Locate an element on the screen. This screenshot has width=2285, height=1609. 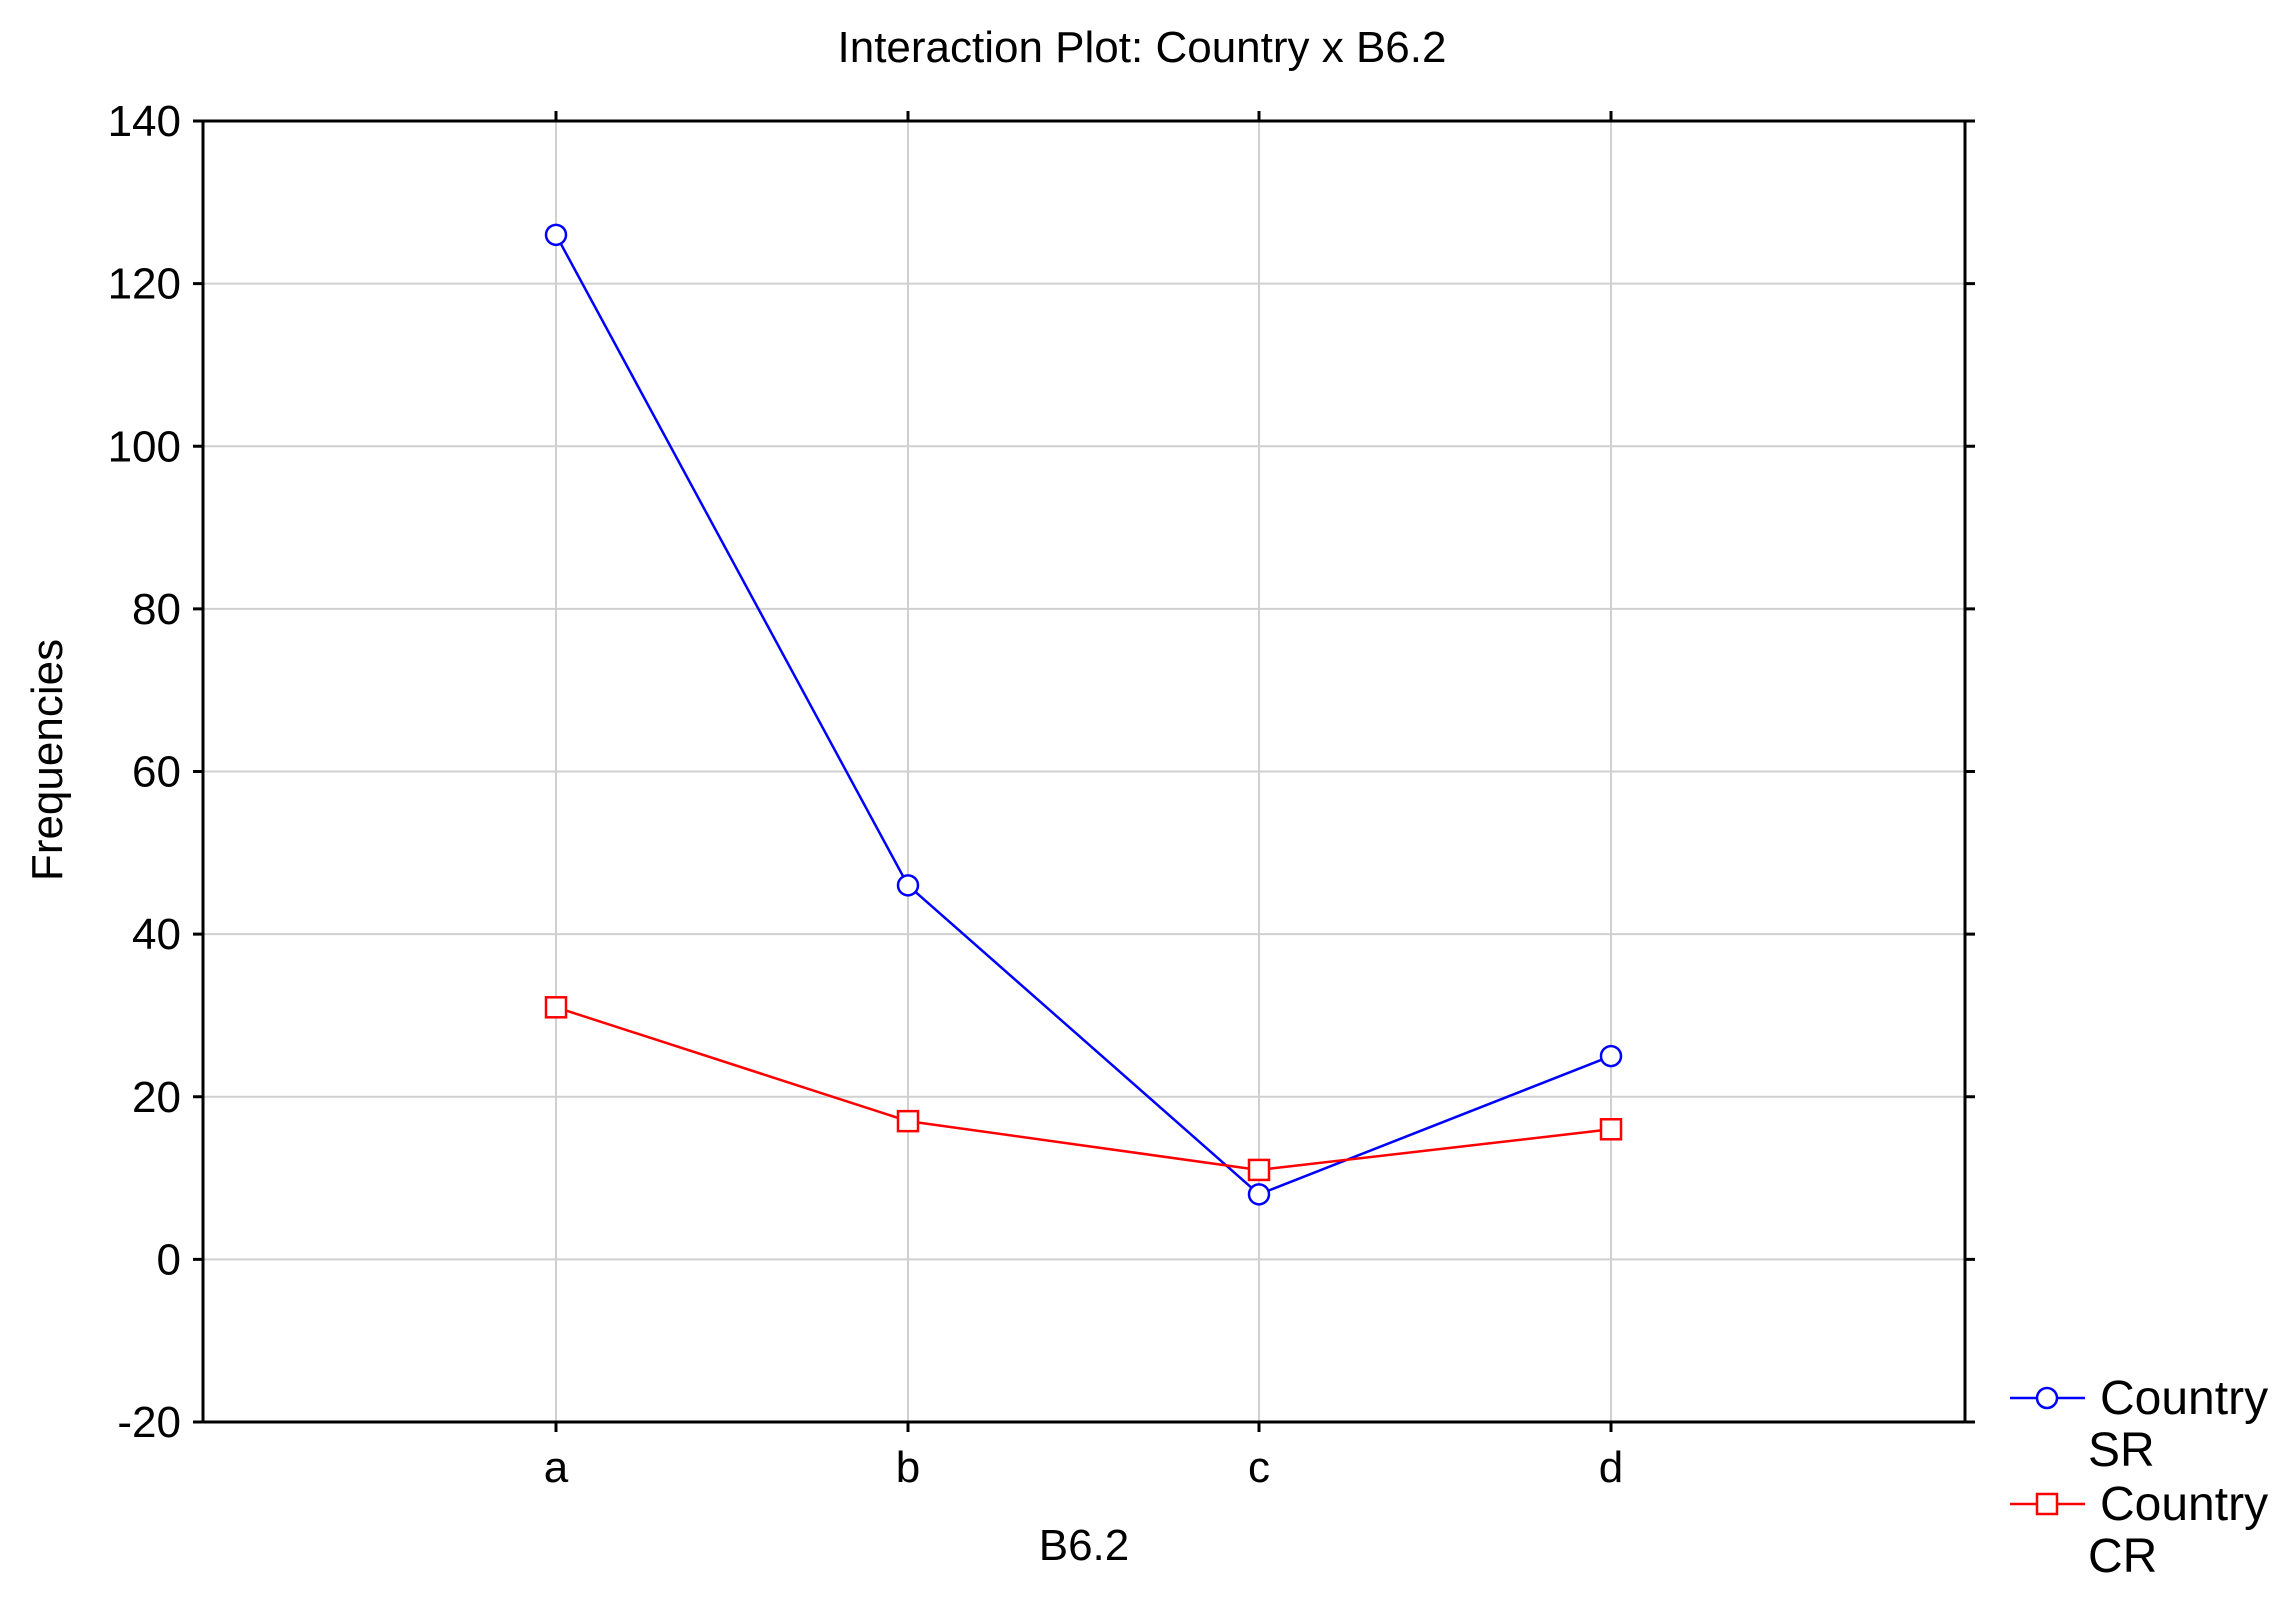
x-tick-label: b is located at coordinates (908, 1467).